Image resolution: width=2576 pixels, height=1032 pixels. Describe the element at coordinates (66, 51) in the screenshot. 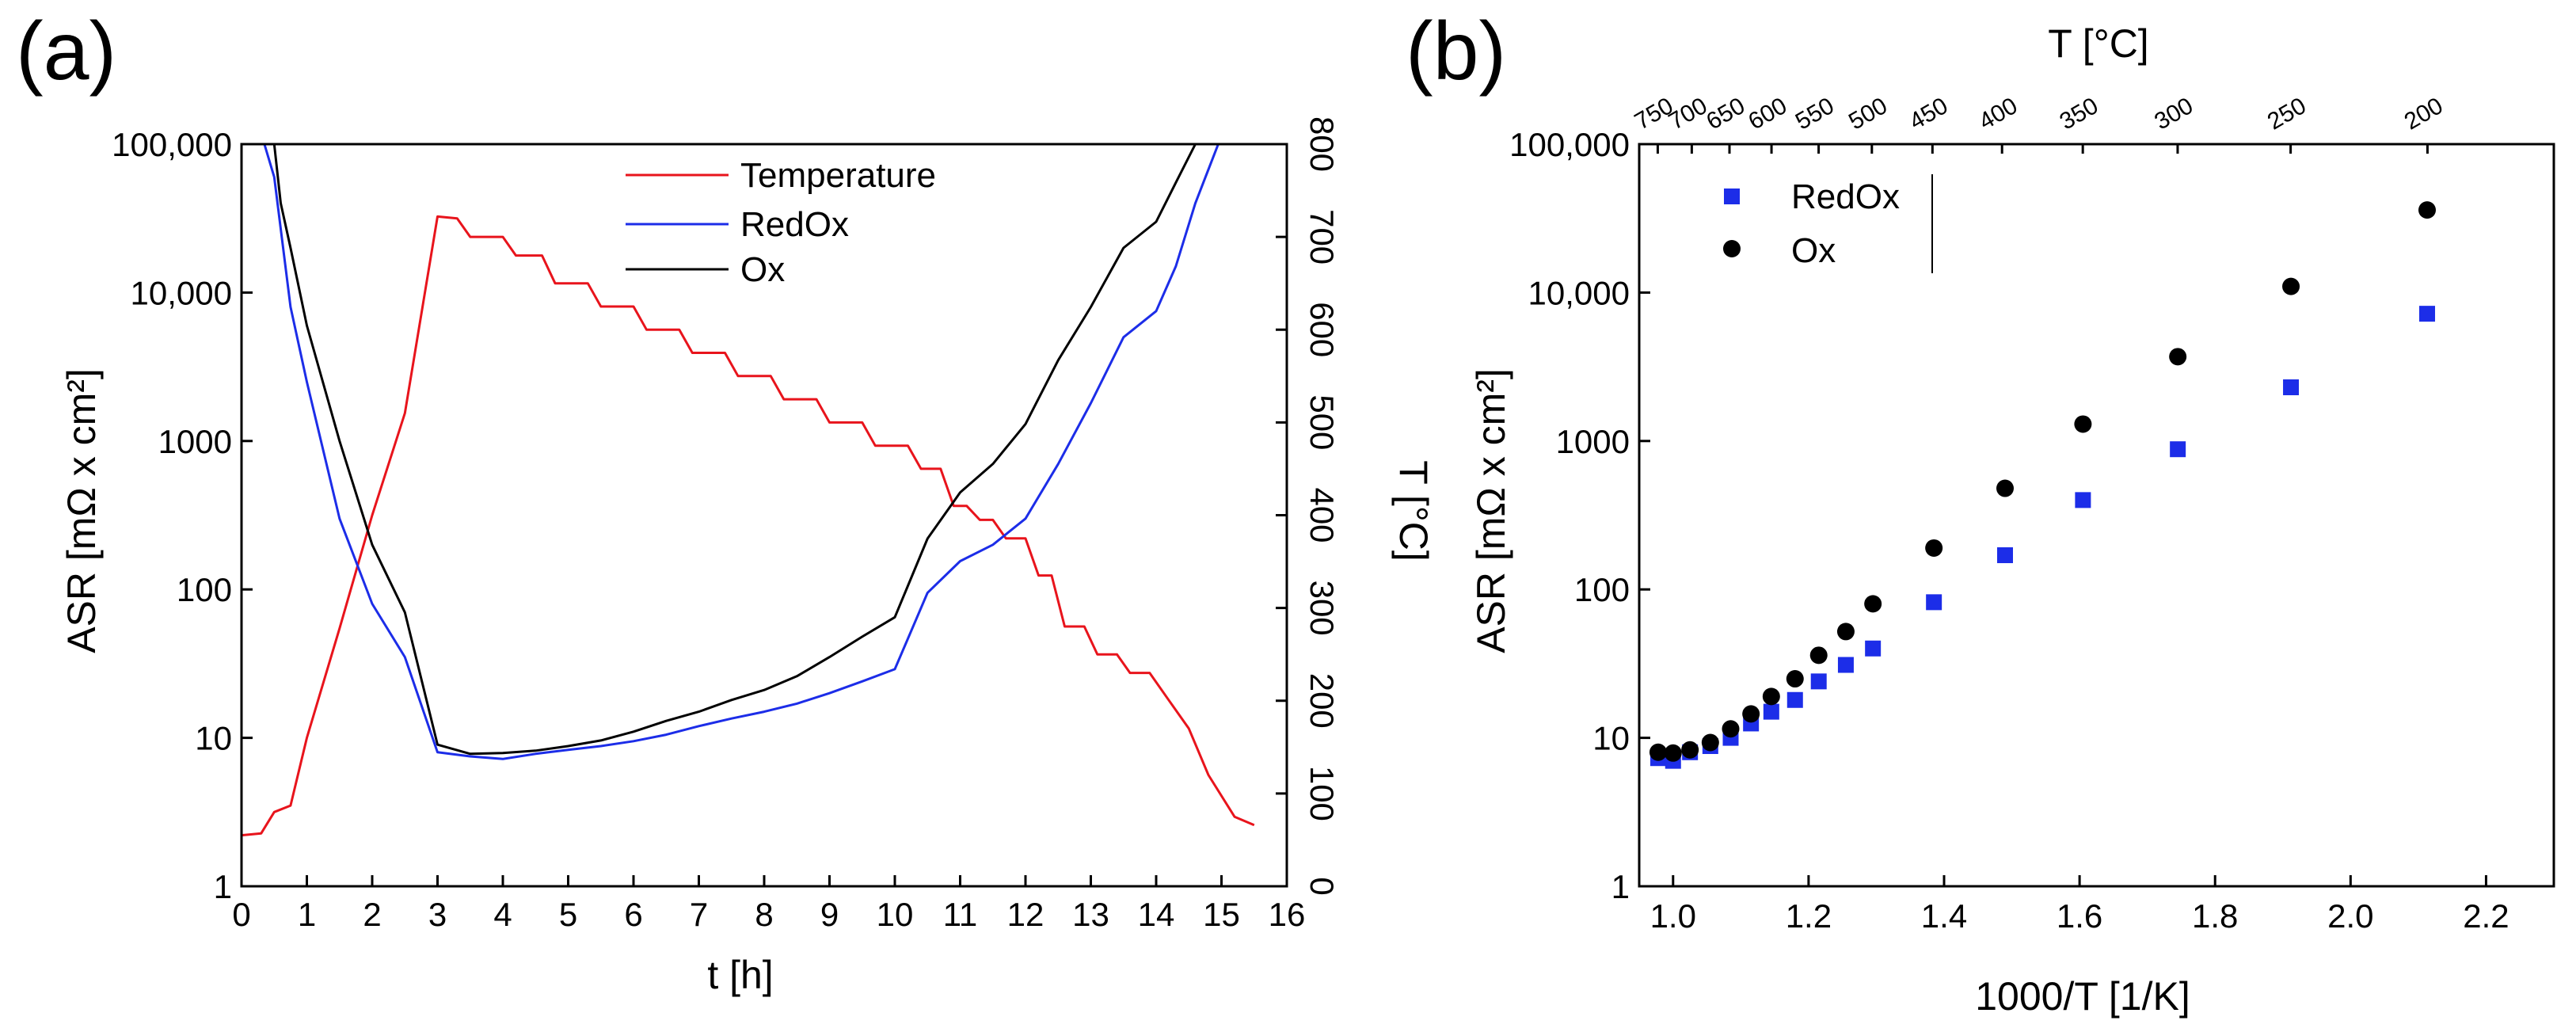

I see `panel-a-label: (a)` at that location.